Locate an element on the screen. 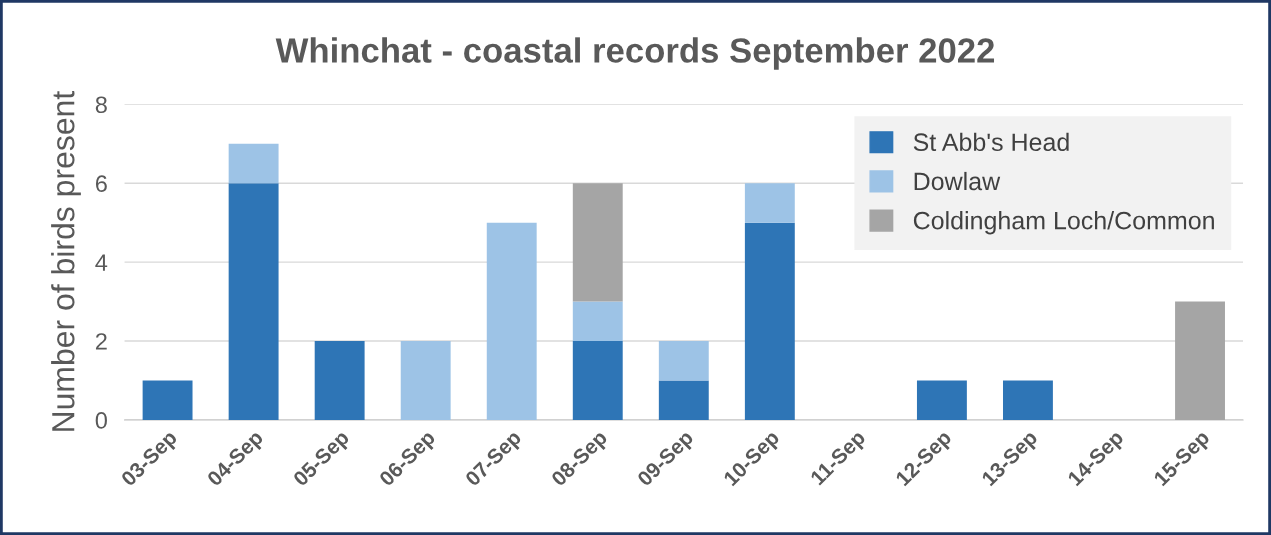 Image resolution: width=1271 pixels, height=535 pixels. legend-label: Dowlaw is located at coordinates (957, 181).